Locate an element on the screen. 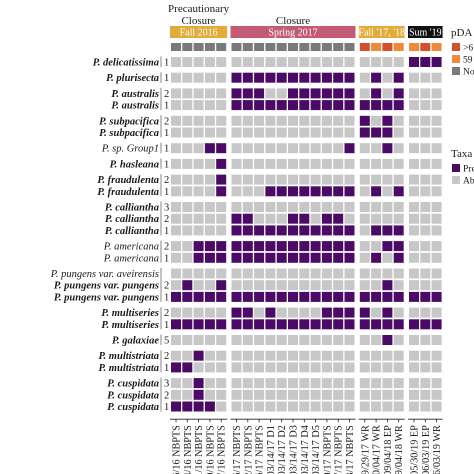 This screenshot has height=474, width=474. taxa-legend-title: Taxa is located at coordinates (461, 154).